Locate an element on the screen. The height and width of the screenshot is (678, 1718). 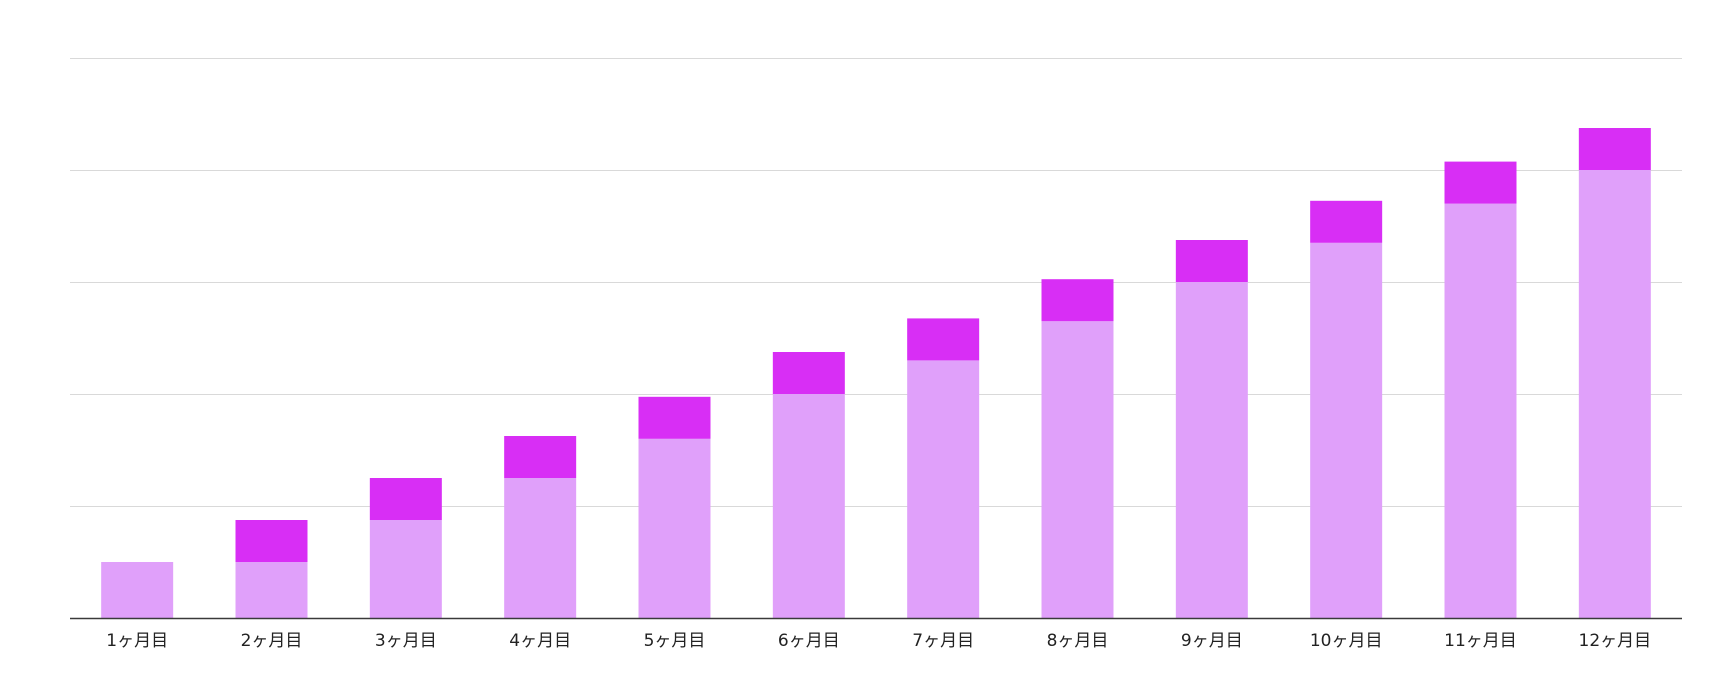
x-tick-label: 12ヶ月目 is located at coordinates (1615, 641).